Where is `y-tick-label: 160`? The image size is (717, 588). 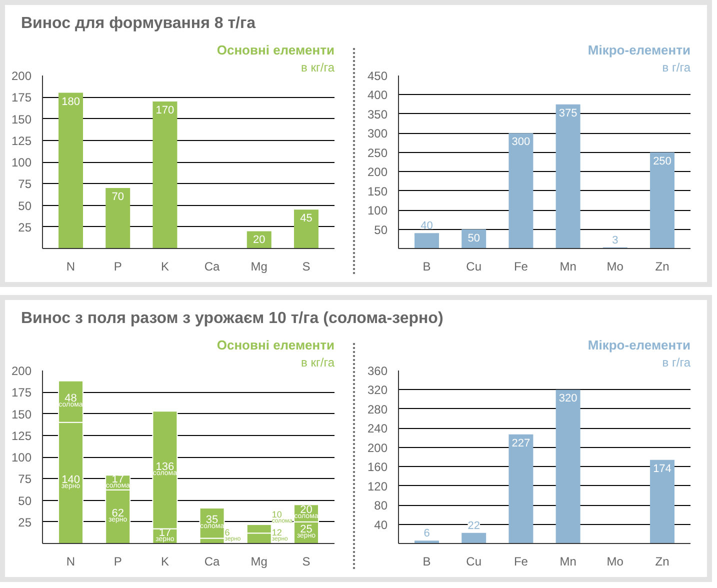
y-tick-label: 160 is located at coordinates (377, 467).